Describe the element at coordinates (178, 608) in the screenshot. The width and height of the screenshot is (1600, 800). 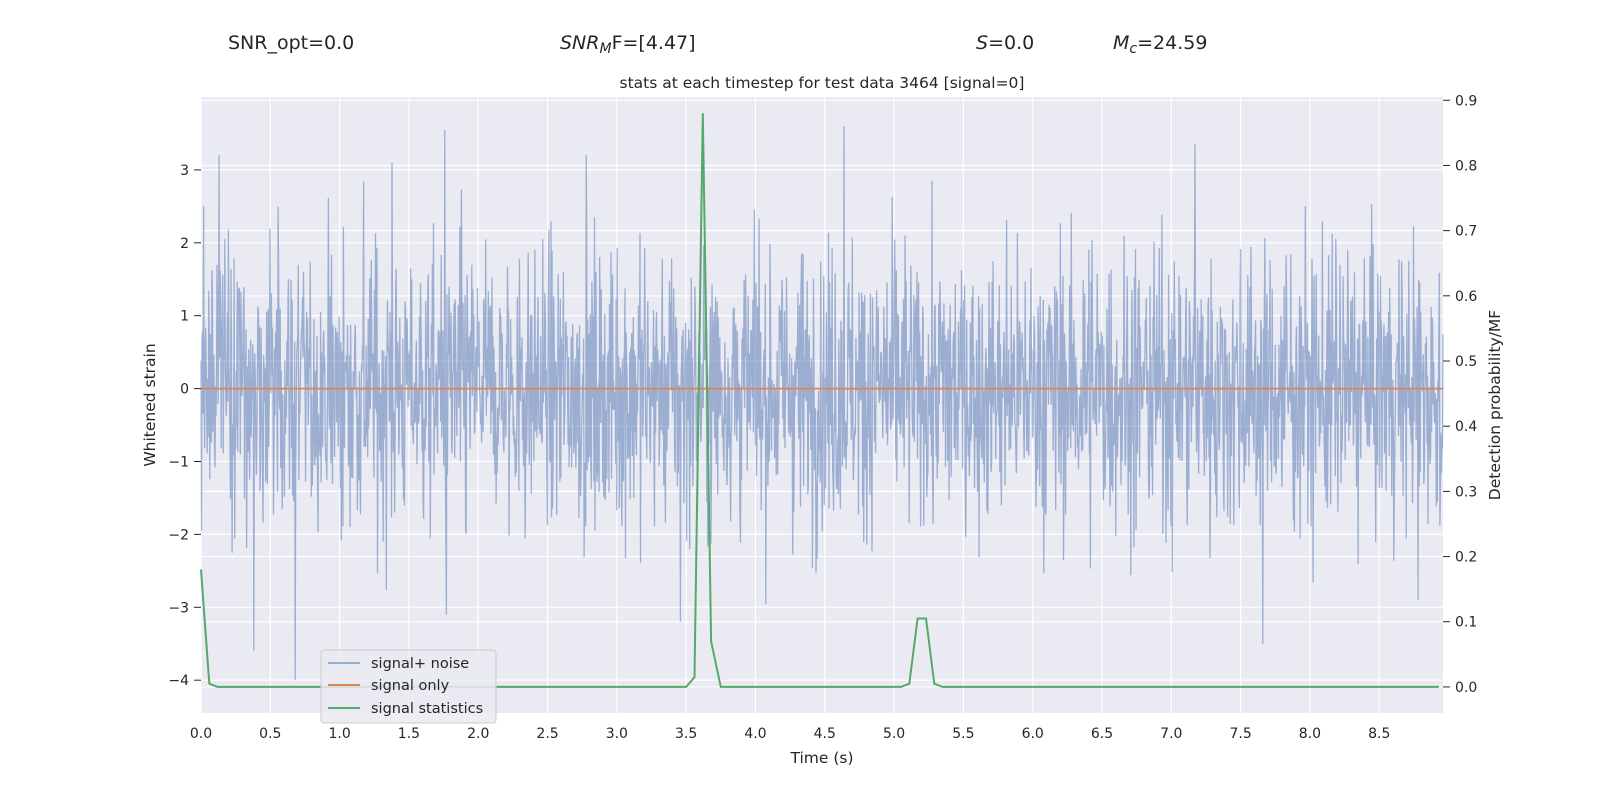
I see `left-y-tick-label: −3` at that location.